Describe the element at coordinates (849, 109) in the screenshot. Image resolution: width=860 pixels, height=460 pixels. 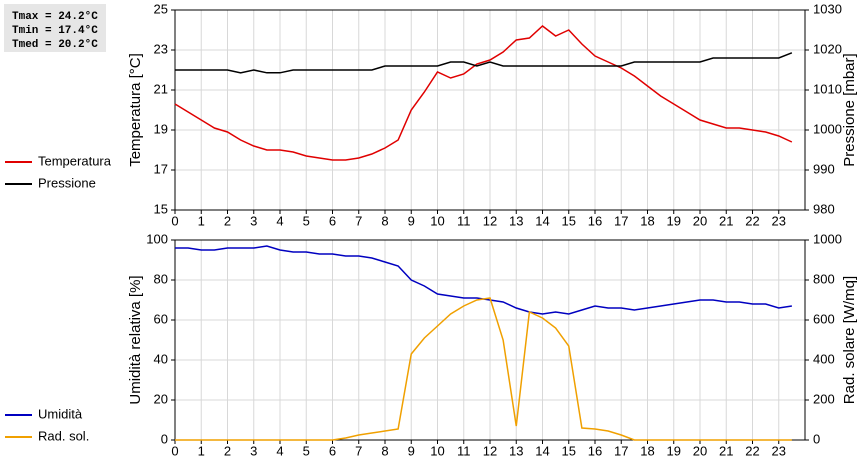
I see `y2-axis-label: Pressione [mbar]` at that location.